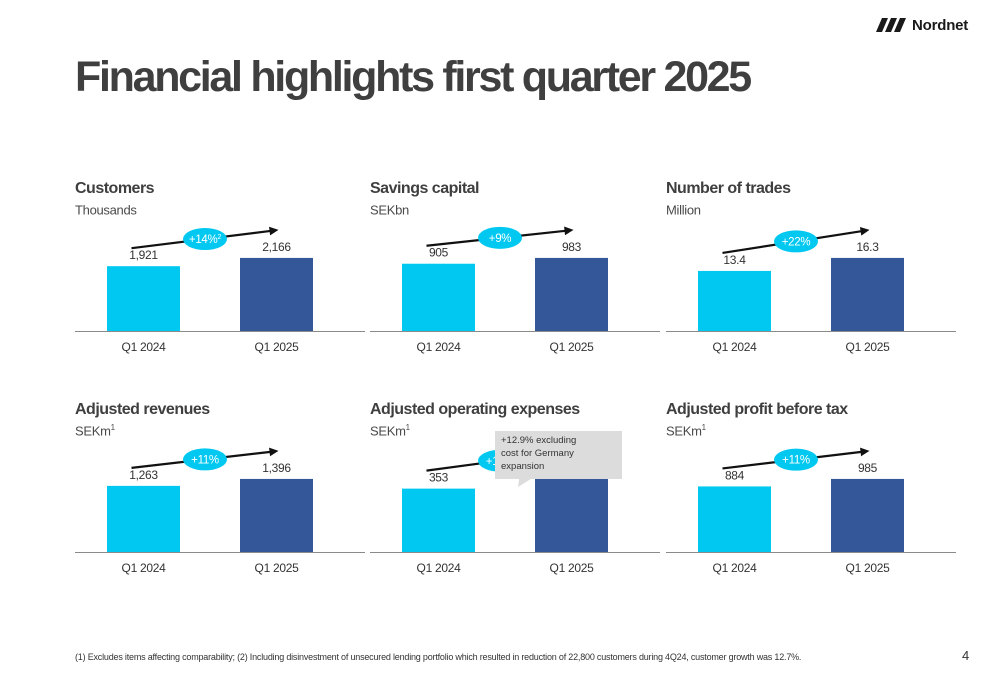  Describe the element at coordinates (425, 188) in the screenshot. I see `chart-title: Savings capital` at that location.